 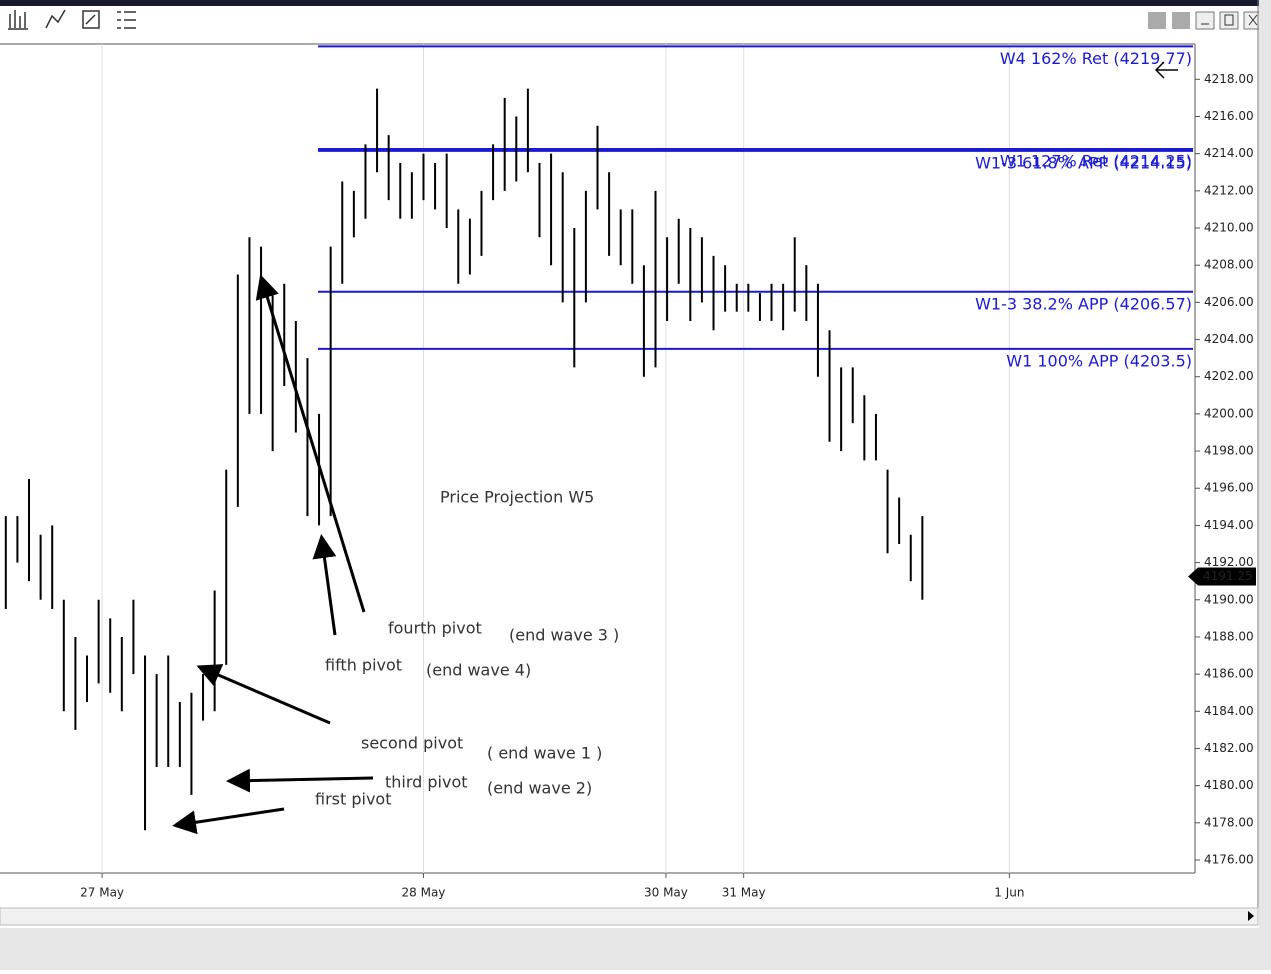 What do you see at coordinates (1229, 339) in the screenshot?
I see `y-tick-label: 4204.00` at bounding box center [1229, 339].